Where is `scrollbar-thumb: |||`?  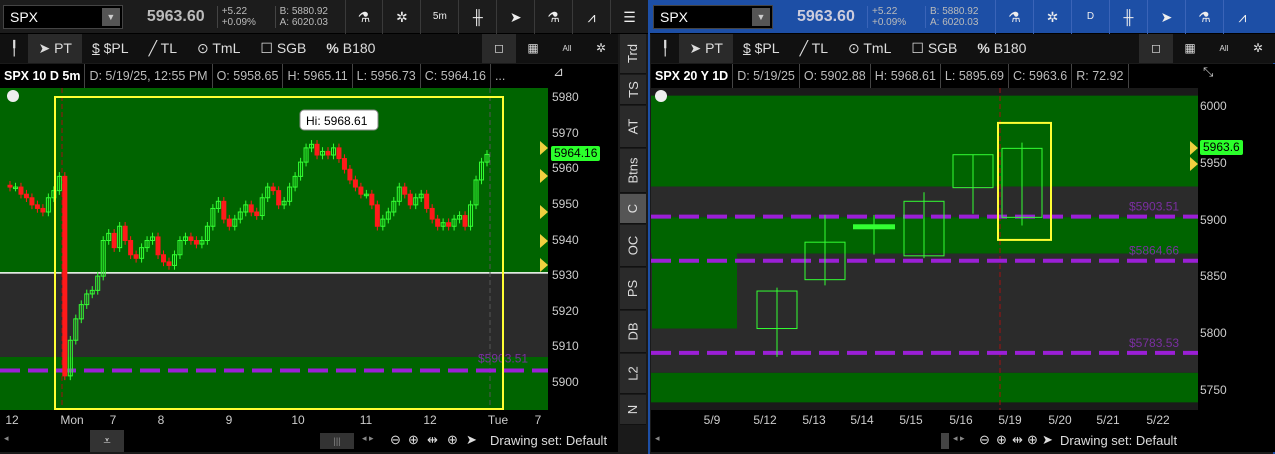
scrollbar-thumb: ||| is located at coordinates (337, 441).